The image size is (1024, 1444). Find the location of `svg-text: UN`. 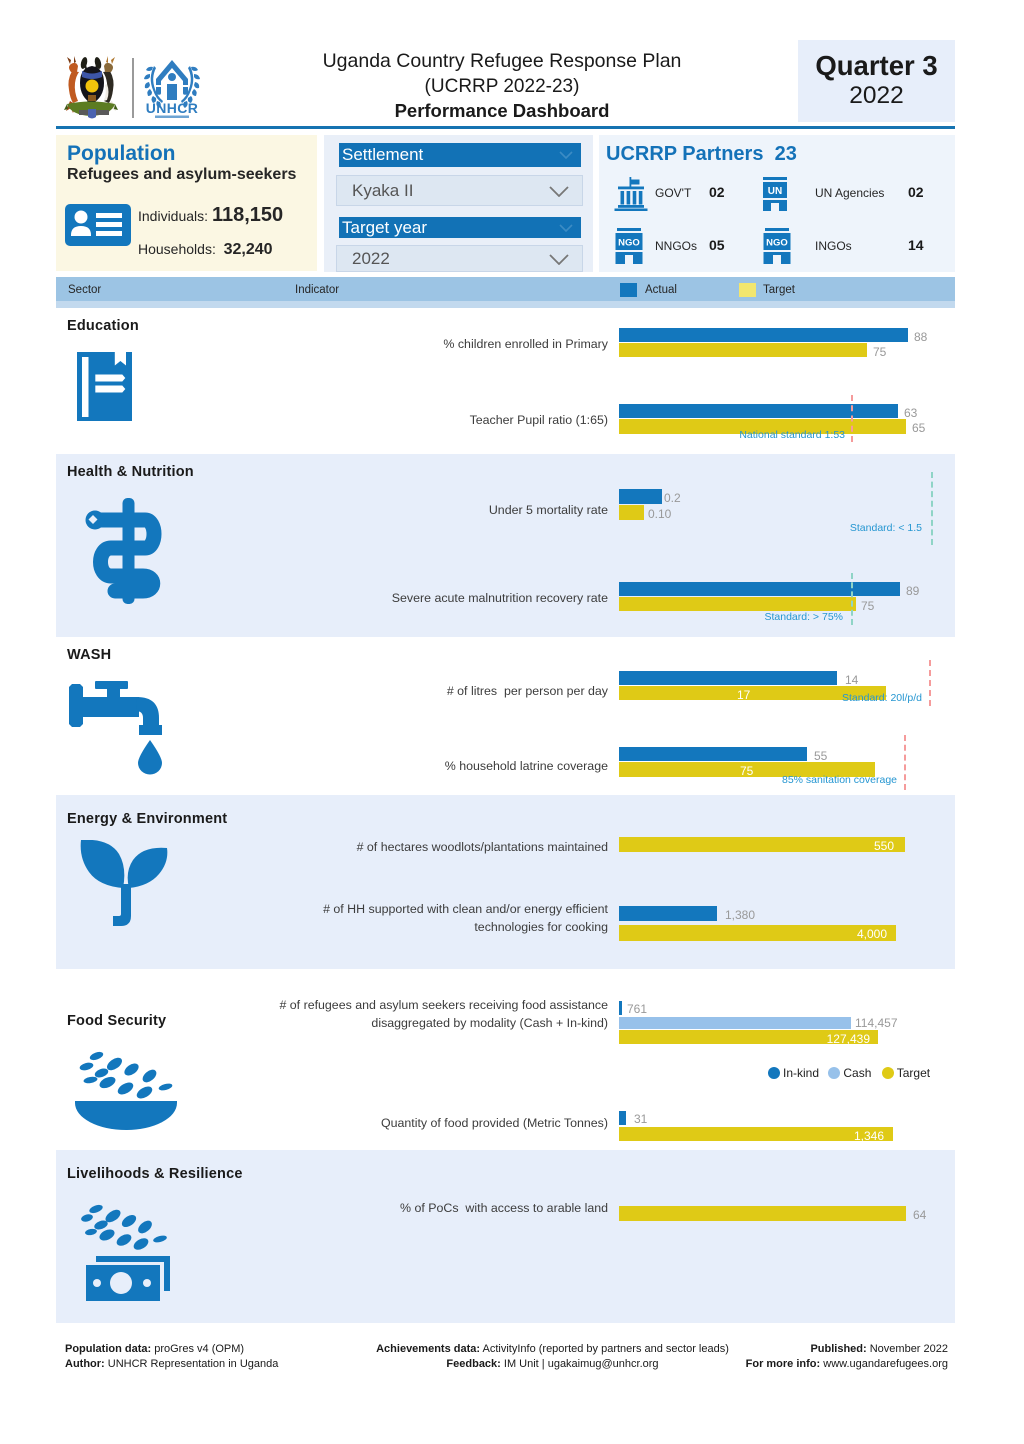

svg-text: UN is located at coordinates (775, 191).